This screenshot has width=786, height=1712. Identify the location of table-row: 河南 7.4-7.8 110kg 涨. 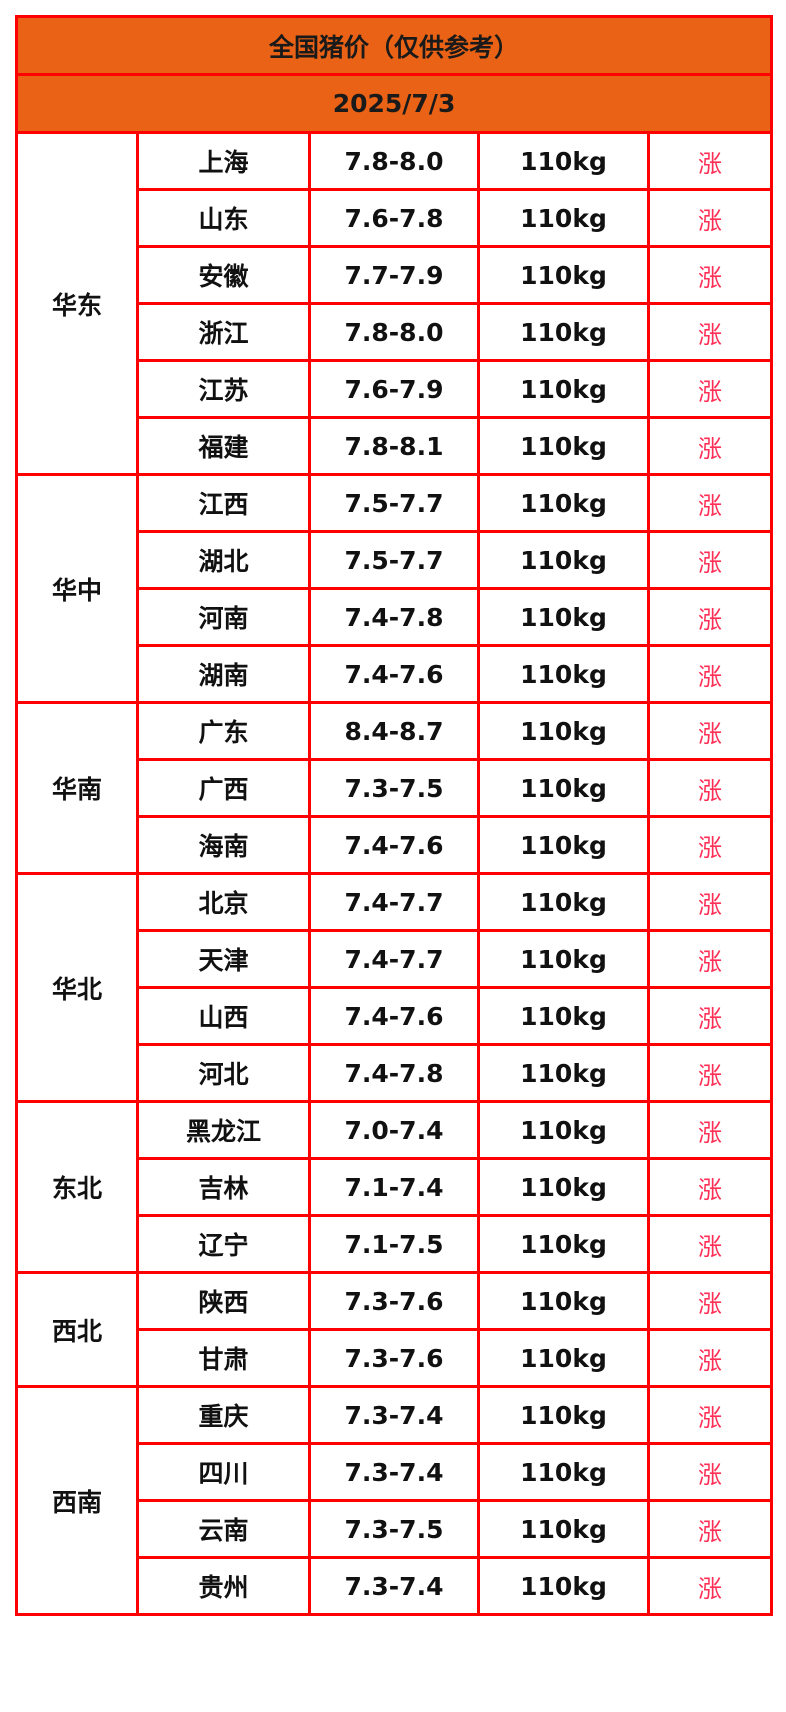
(395, 617).